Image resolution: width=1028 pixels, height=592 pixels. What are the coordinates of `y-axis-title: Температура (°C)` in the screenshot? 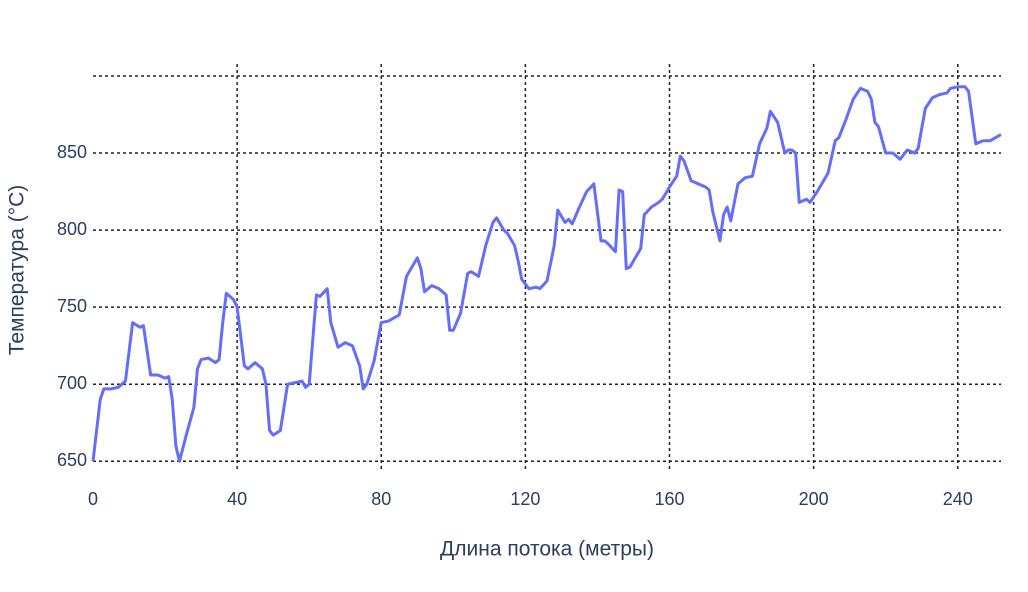 It's located at (17, 270).